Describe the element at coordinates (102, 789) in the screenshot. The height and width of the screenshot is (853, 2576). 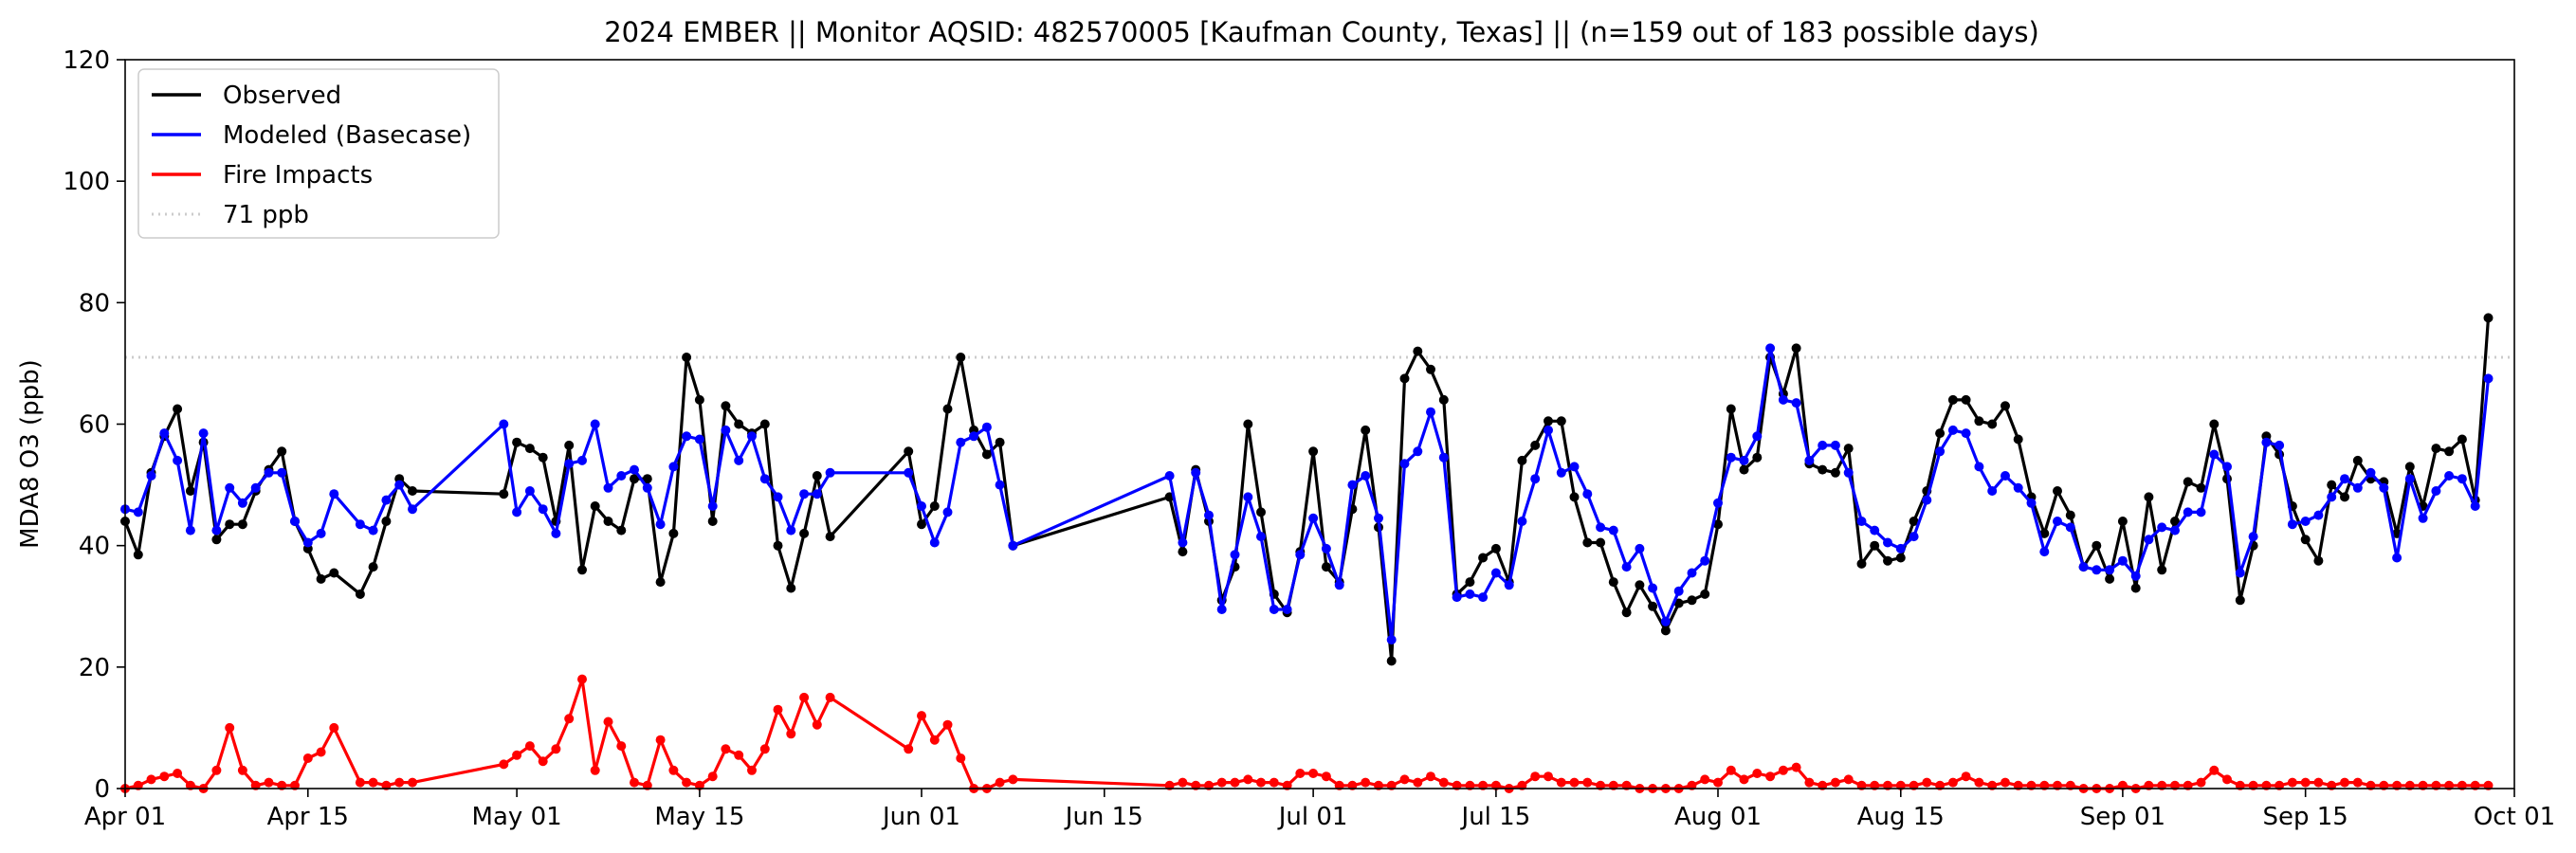
I see `y-tick-label: 0` at that location.